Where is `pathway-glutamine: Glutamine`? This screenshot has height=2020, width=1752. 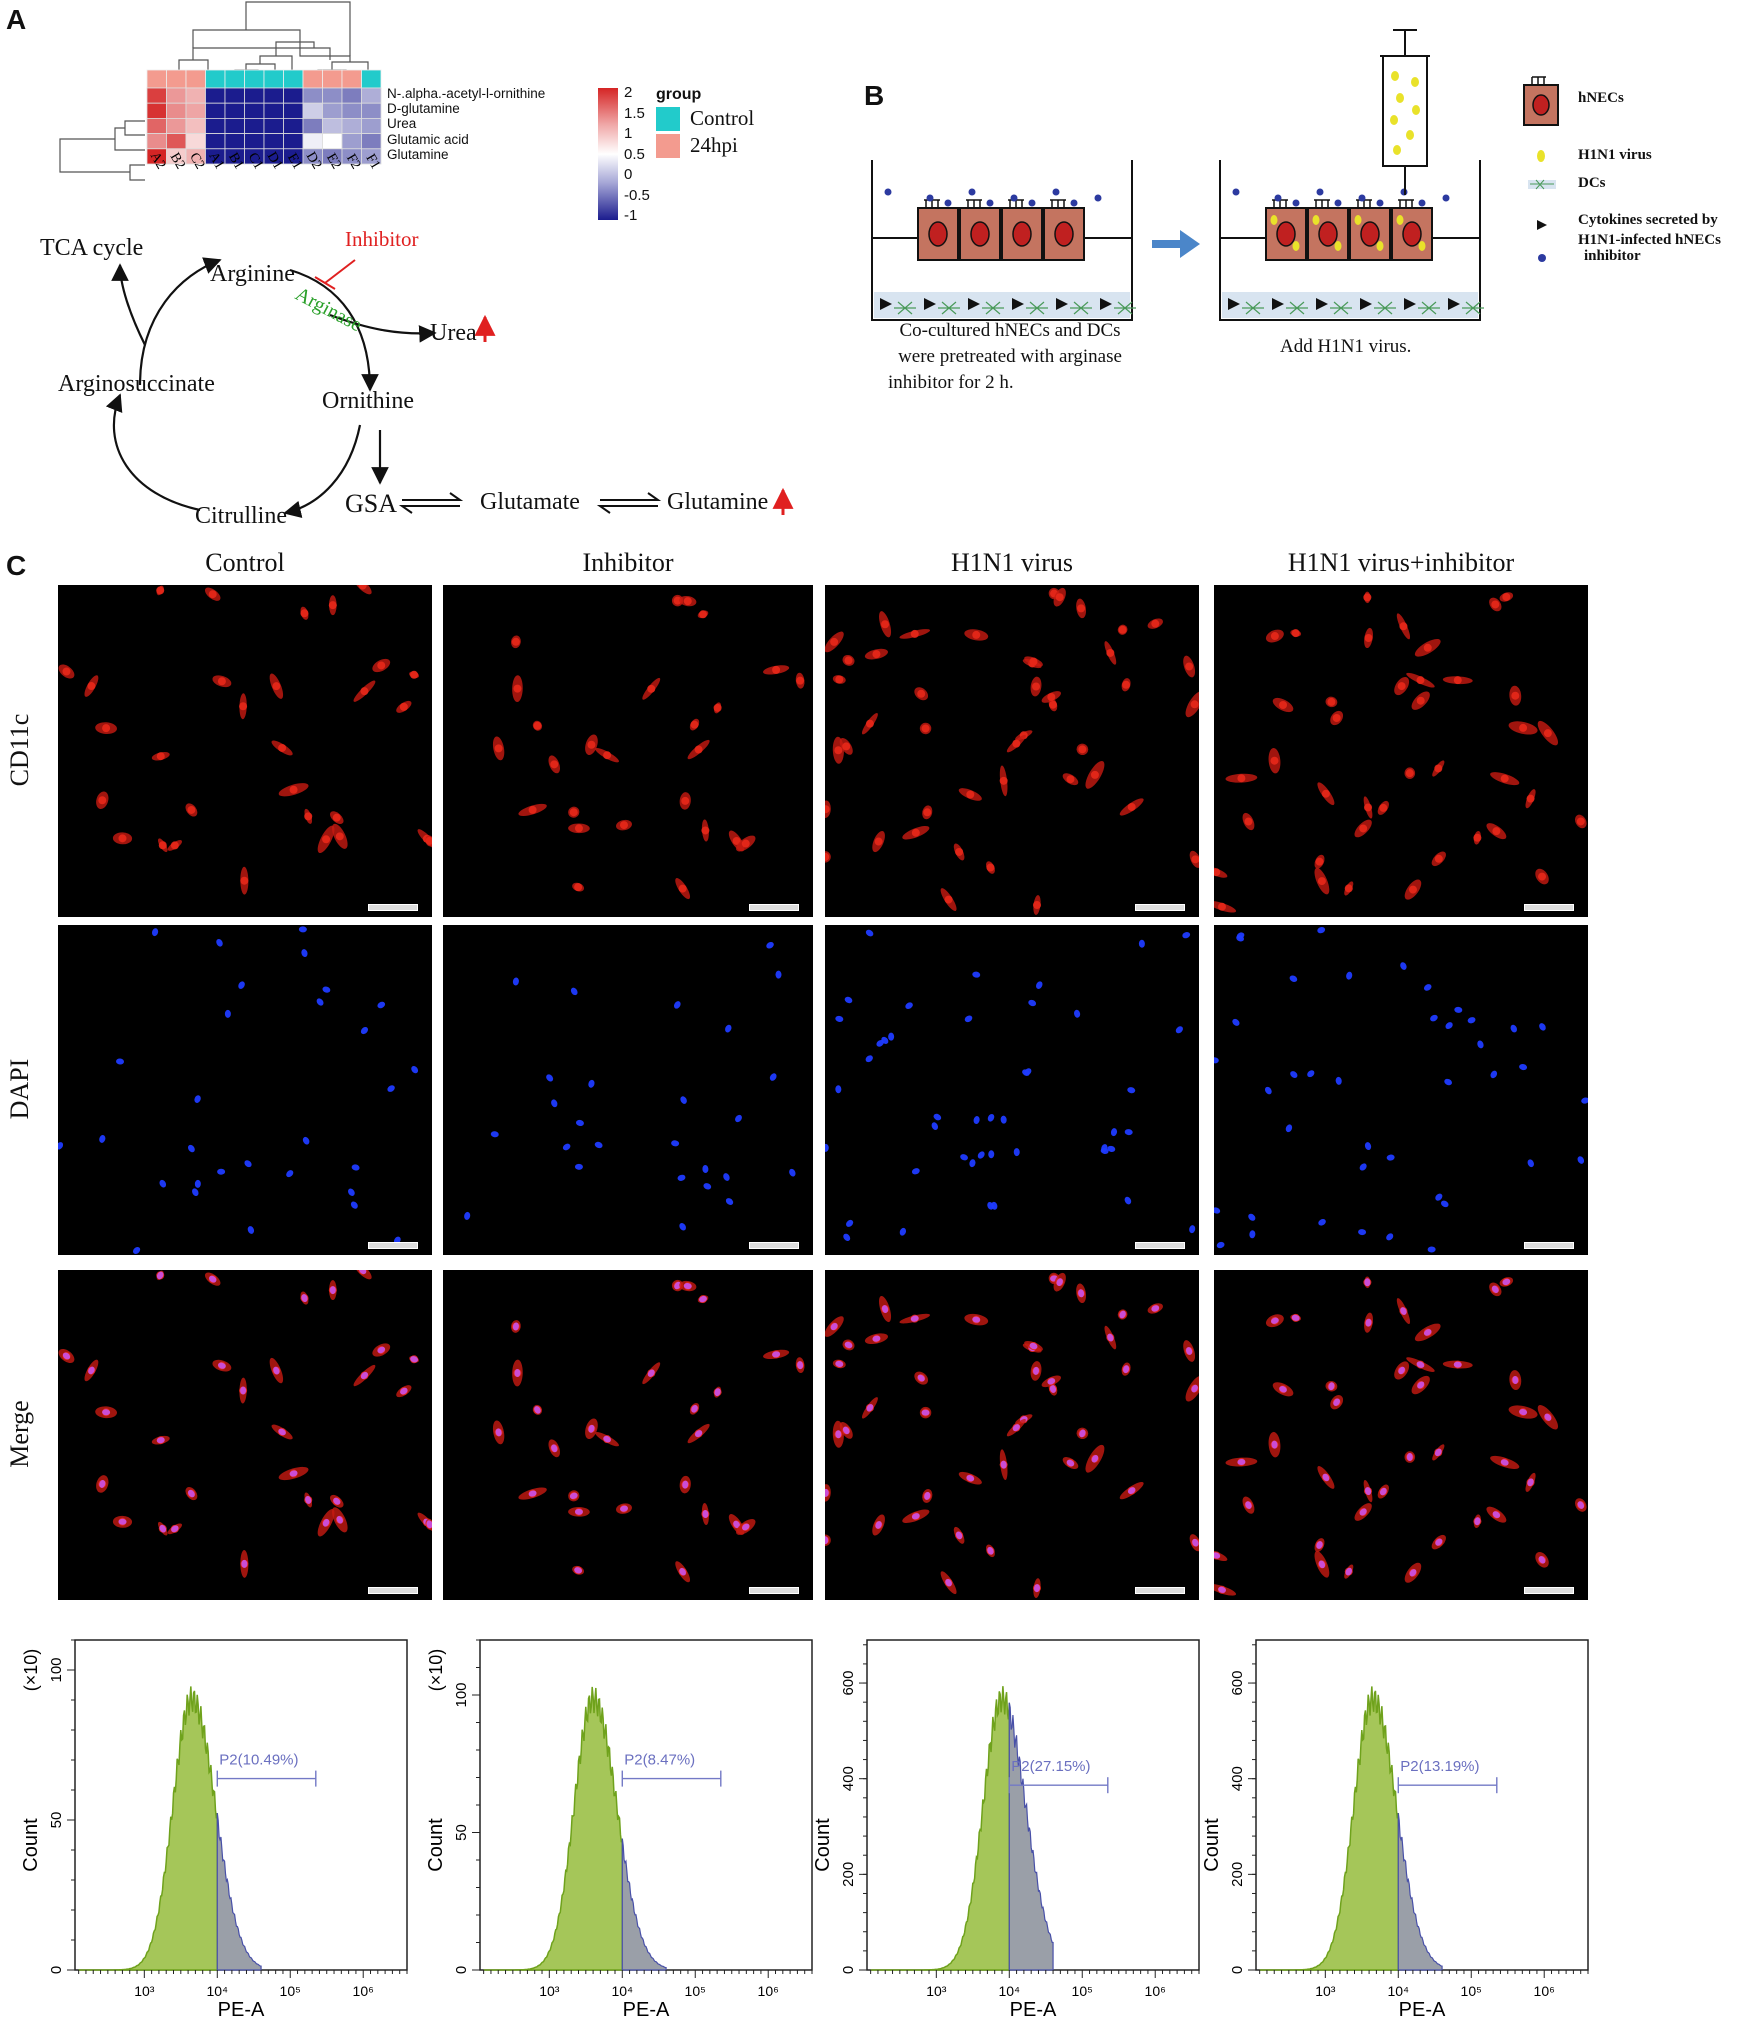 pathway-glutamine: Glutamine is located at coordinates (718, 502).